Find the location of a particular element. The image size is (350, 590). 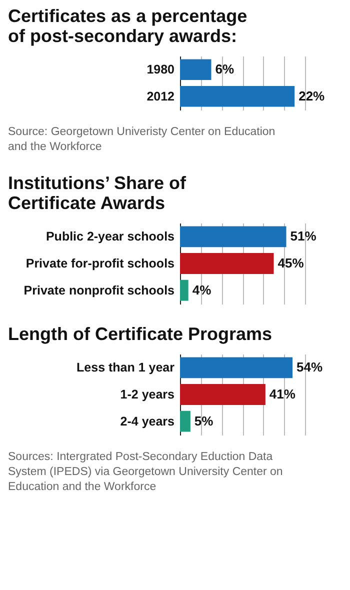

chart-title: Institutions’ Share of Certificate Awards is located at coordinates (98, 193).